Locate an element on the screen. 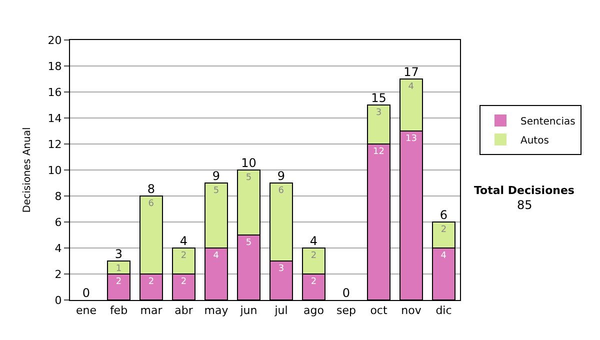 The height and width of the screenshot is (340, 600). text: 85 is located at coordinates (524, 205).